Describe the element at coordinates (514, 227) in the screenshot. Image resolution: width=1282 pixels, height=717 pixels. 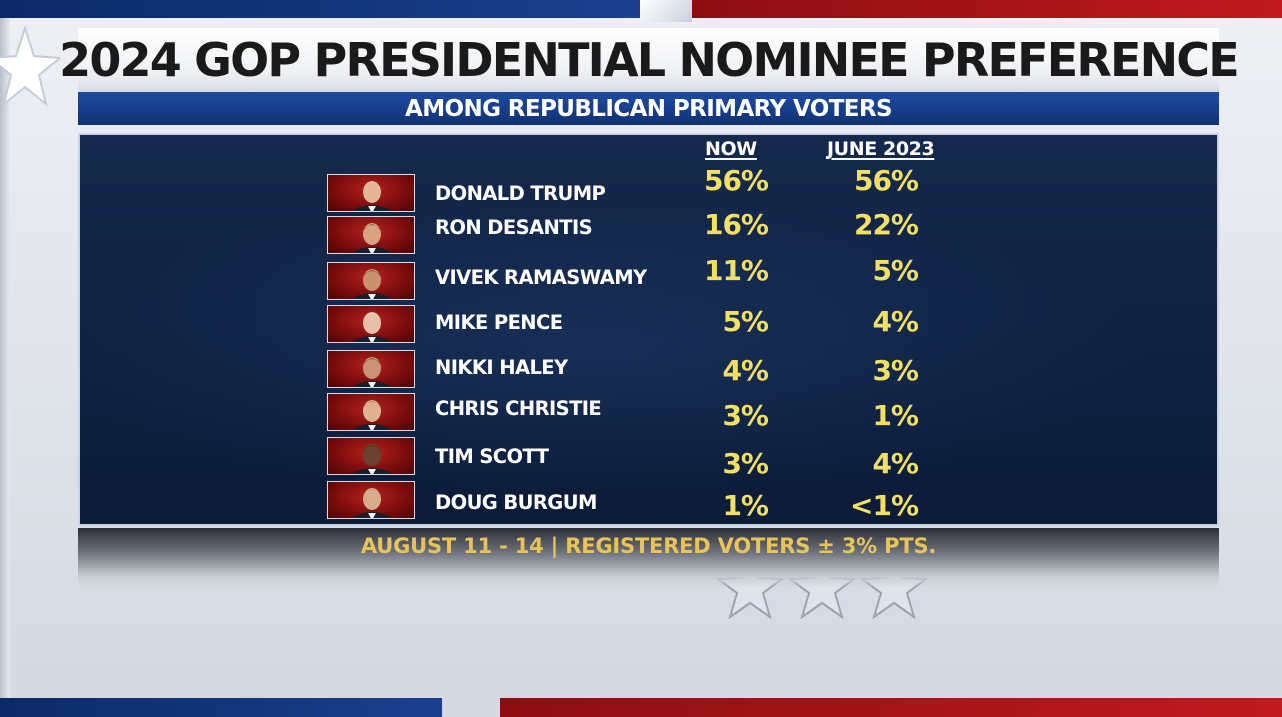
I see `candidate-name: RON DESANTIS` at that location.